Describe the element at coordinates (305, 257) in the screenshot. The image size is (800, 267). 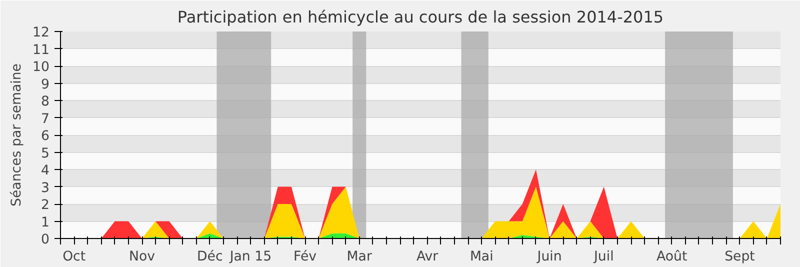
I see `x-tick-label: Fév` at that location.